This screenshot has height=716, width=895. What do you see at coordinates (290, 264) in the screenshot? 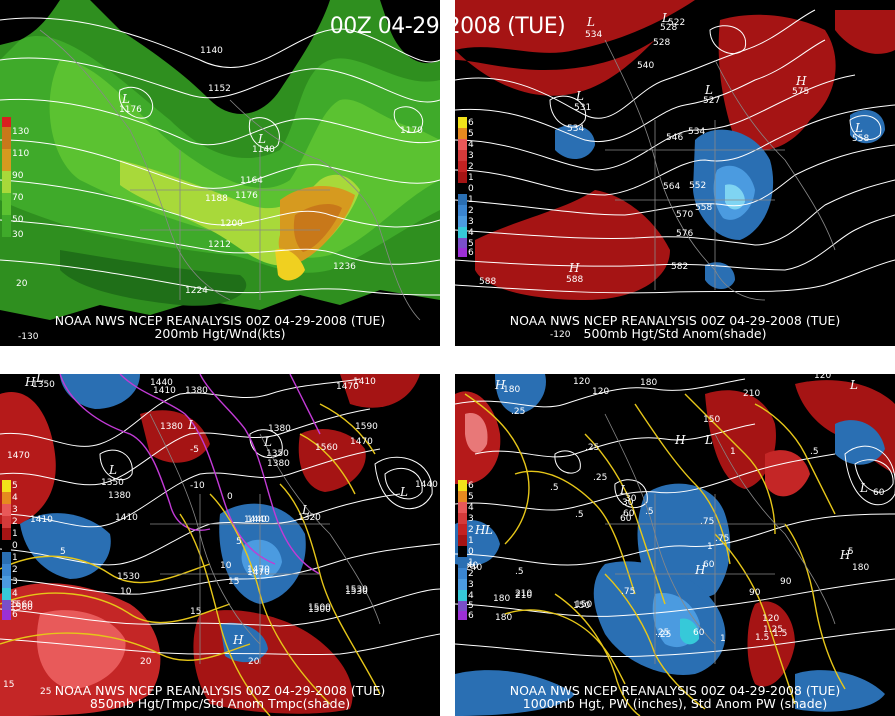
I see `wind-shade-yellow` at bounding box center [290, 264].